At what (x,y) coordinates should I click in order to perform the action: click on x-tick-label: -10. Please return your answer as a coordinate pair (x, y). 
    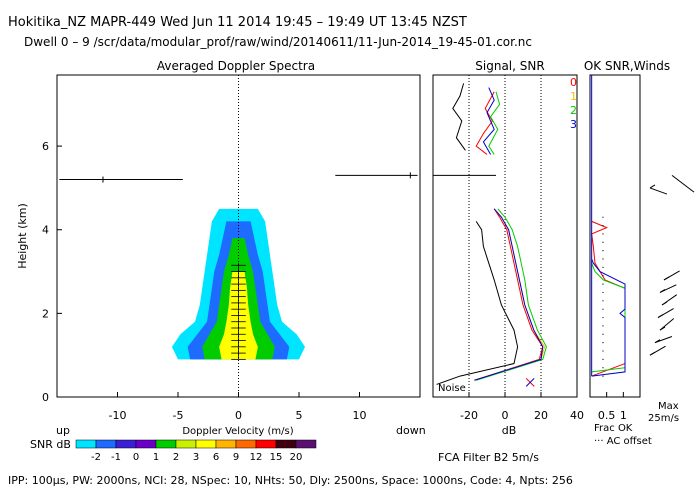
    Looking at the image, I should click on (118, 415).